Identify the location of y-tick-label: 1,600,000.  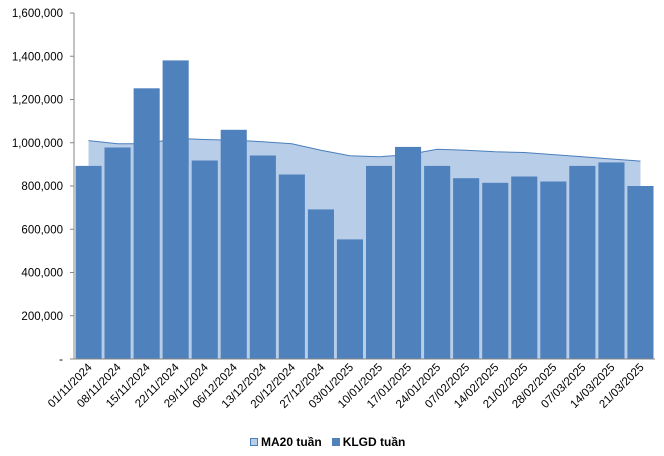
(37, 14).